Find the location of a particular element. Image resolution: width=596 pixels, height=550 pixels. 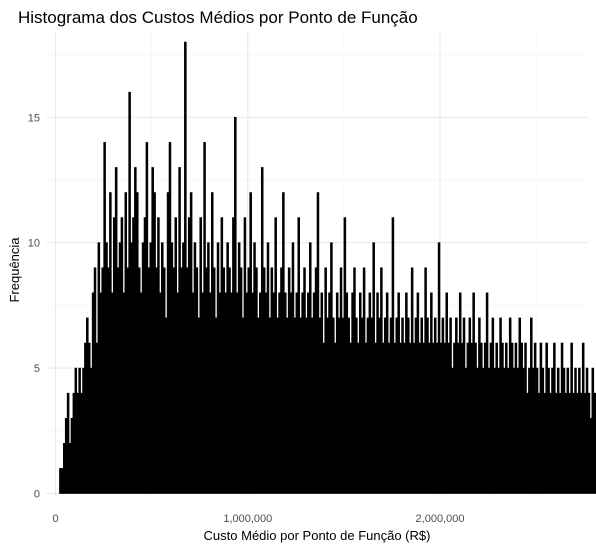

x-axis-title: Custo Médio por Ponto de Função (R$) is located at coordinates (317, 535).